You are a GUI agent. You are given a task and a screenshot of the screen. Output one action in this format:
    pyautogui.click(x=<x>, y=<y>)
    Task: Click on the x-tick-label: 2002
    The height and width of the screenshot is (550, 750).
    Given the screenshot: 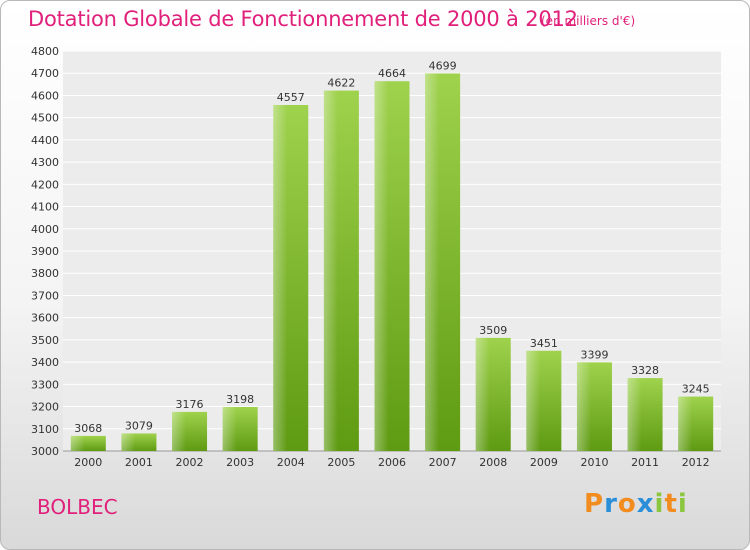 What is the action you would take?
    pyautogui.click(x=190, y=462)
    